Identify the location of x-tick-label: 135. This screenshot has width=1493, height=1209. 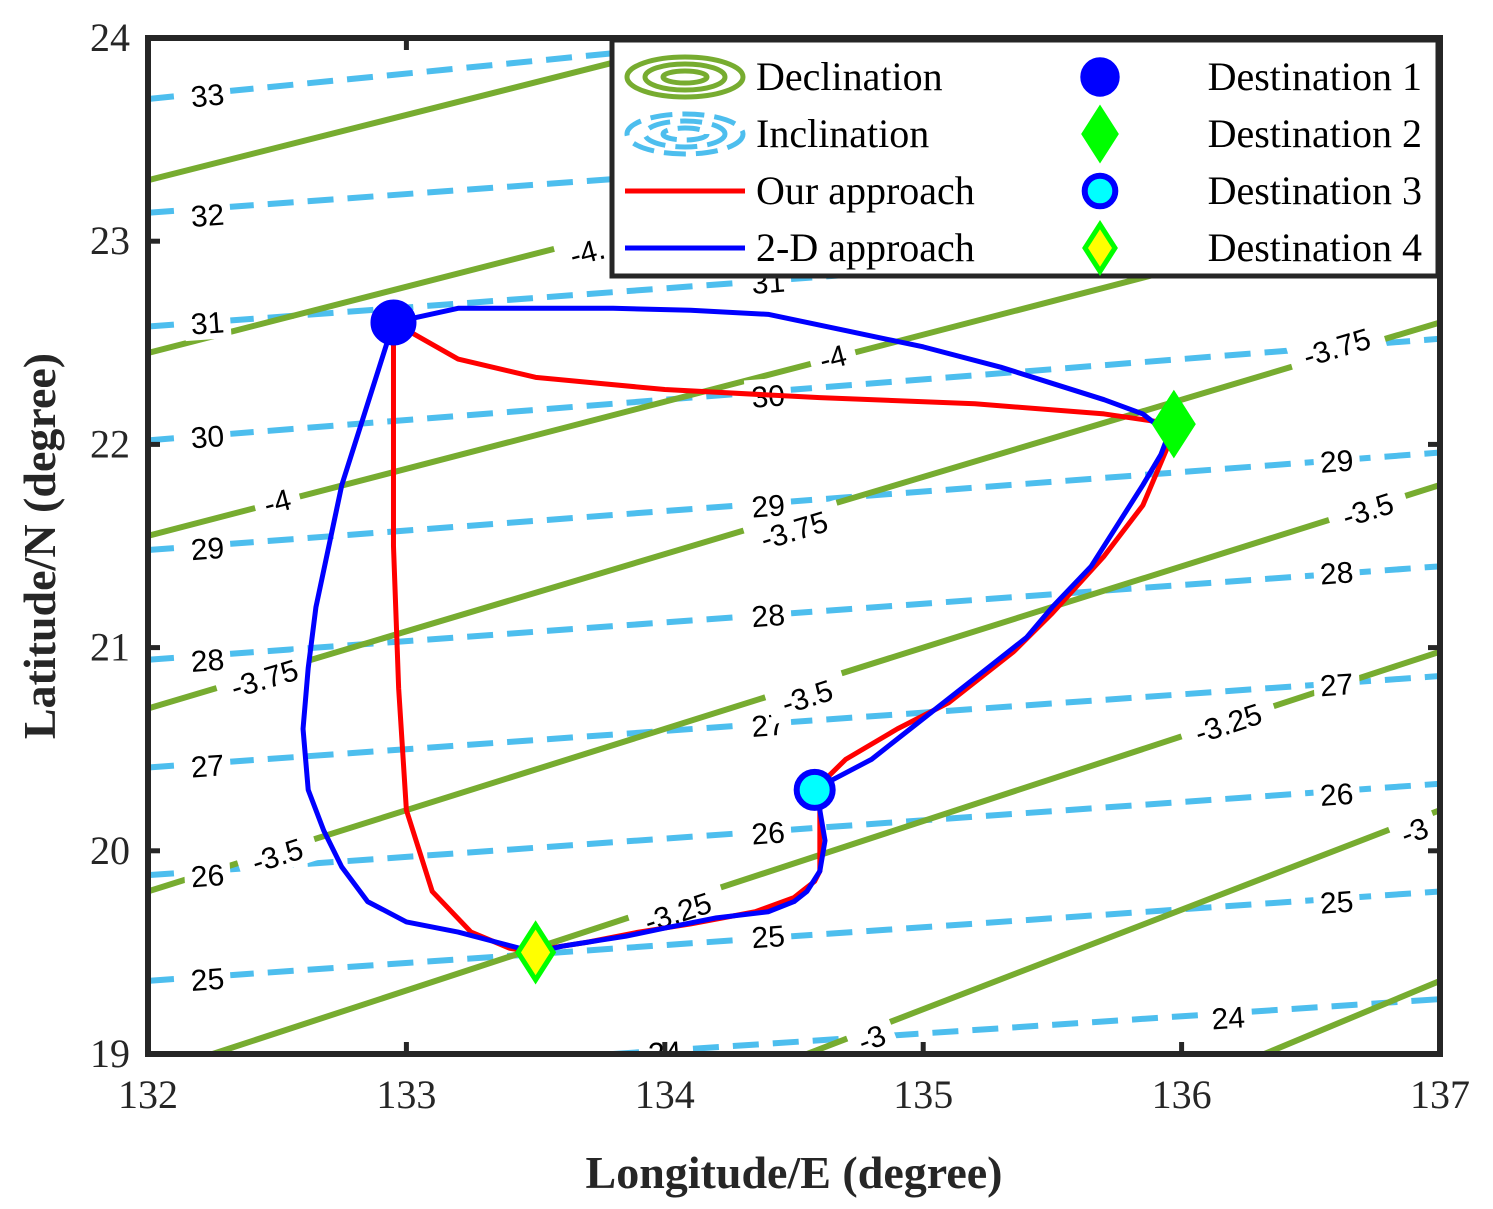
(923, 1094).